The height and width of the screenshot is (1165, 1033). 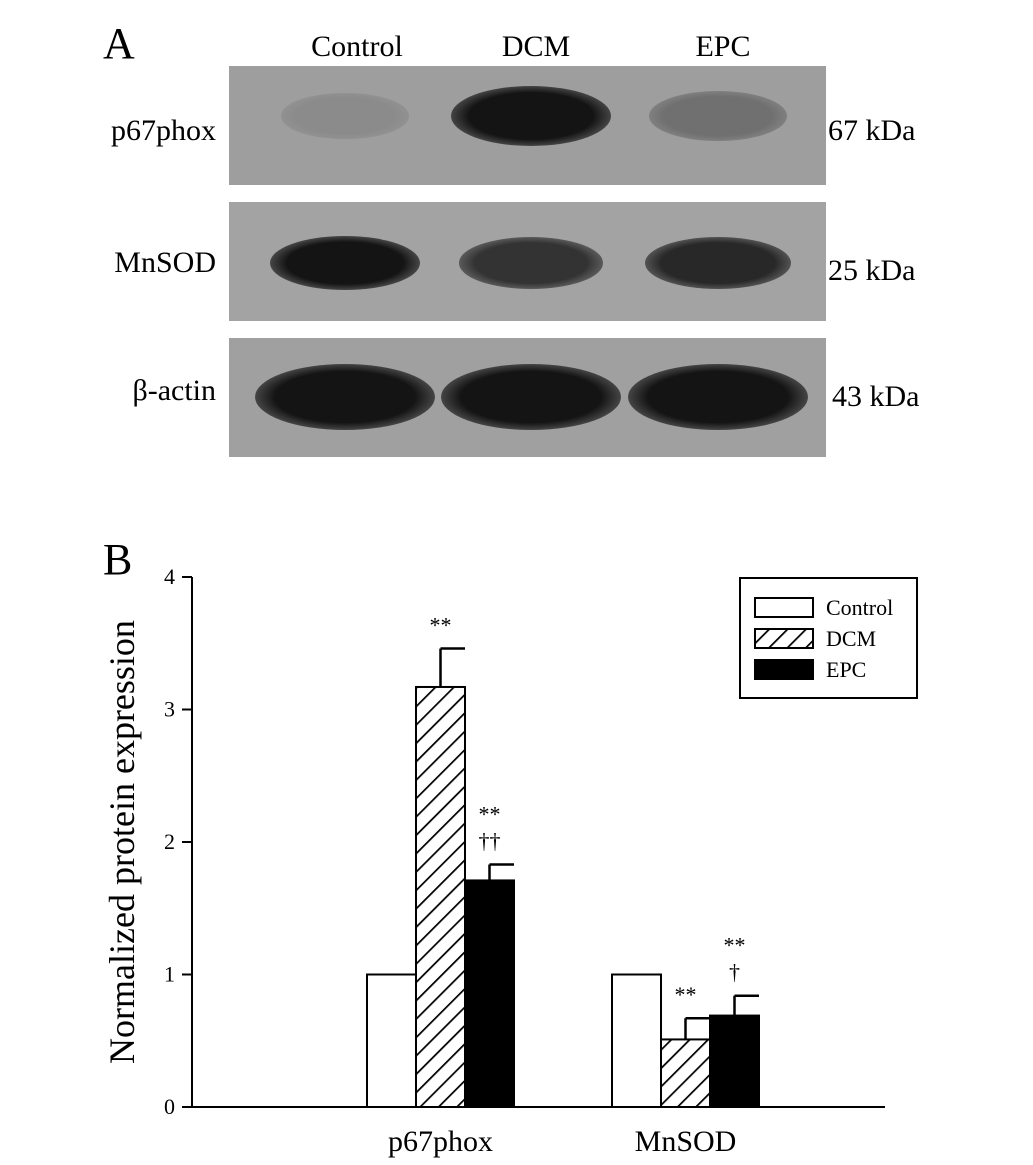 I want to click on blot-strip-p67phox, so click(x=527, y=125).